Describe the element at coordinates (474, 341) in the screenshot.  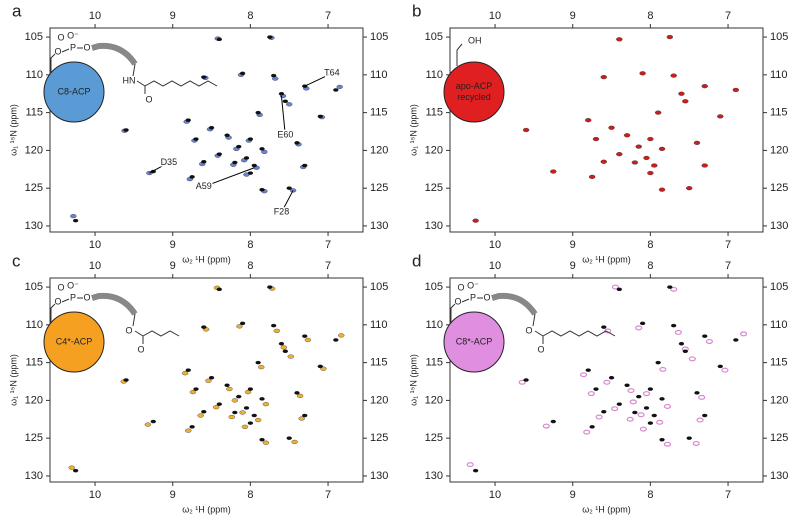
I see `acp-label: C8*-ACP` at that location.